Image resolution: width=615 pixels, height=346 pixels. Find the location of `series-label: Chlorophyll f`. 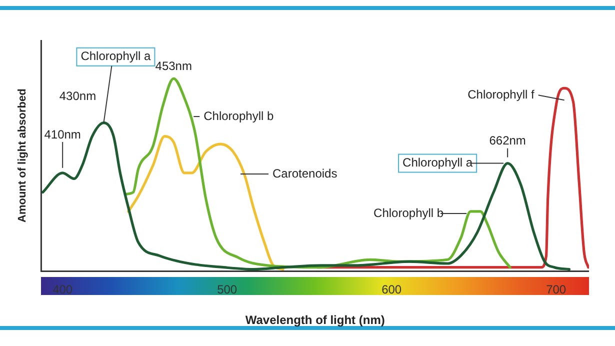

series-label: Chlorophyll f is located at coordinates (501, 94).